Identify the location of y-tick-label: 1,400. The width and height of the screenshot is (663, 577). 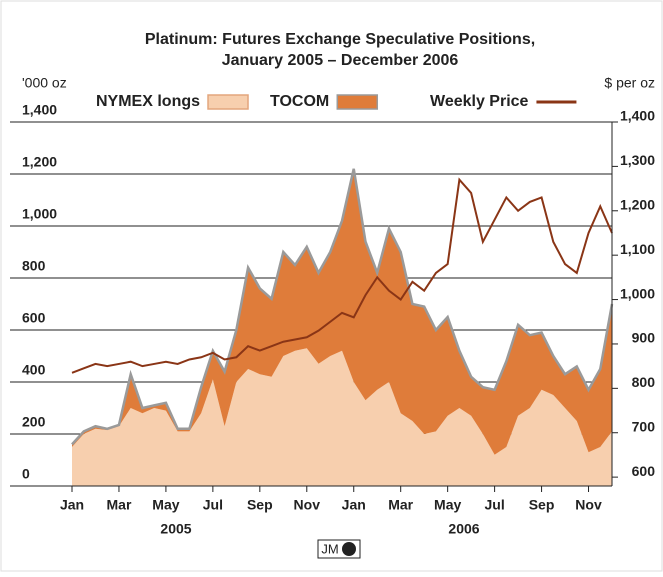
(39, 110).